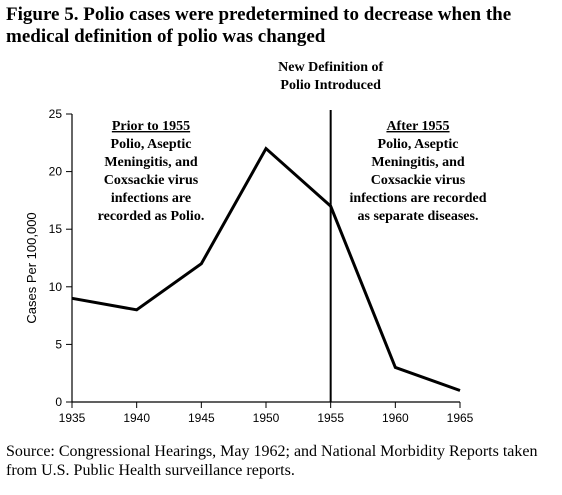 The image size is (562, 495). What do you see at coordinates (56, 229) in the screenshot?
I see `y-tick-label: 15` at bounding box center [56, 229].